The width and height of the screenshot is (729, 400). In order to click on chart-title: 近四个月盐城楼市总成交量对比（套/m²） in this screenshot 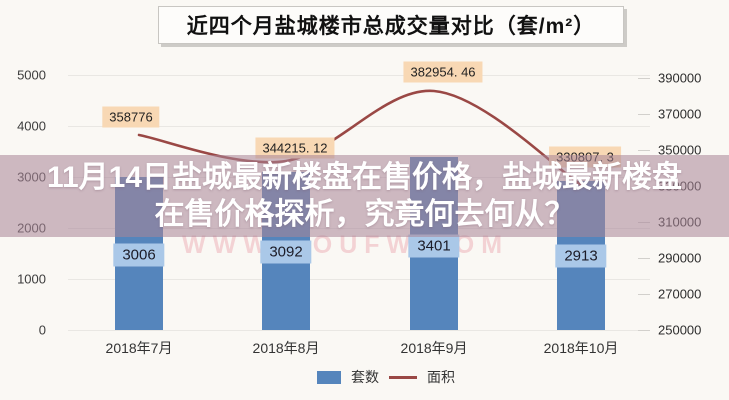, I will do `click(391, 26)`.